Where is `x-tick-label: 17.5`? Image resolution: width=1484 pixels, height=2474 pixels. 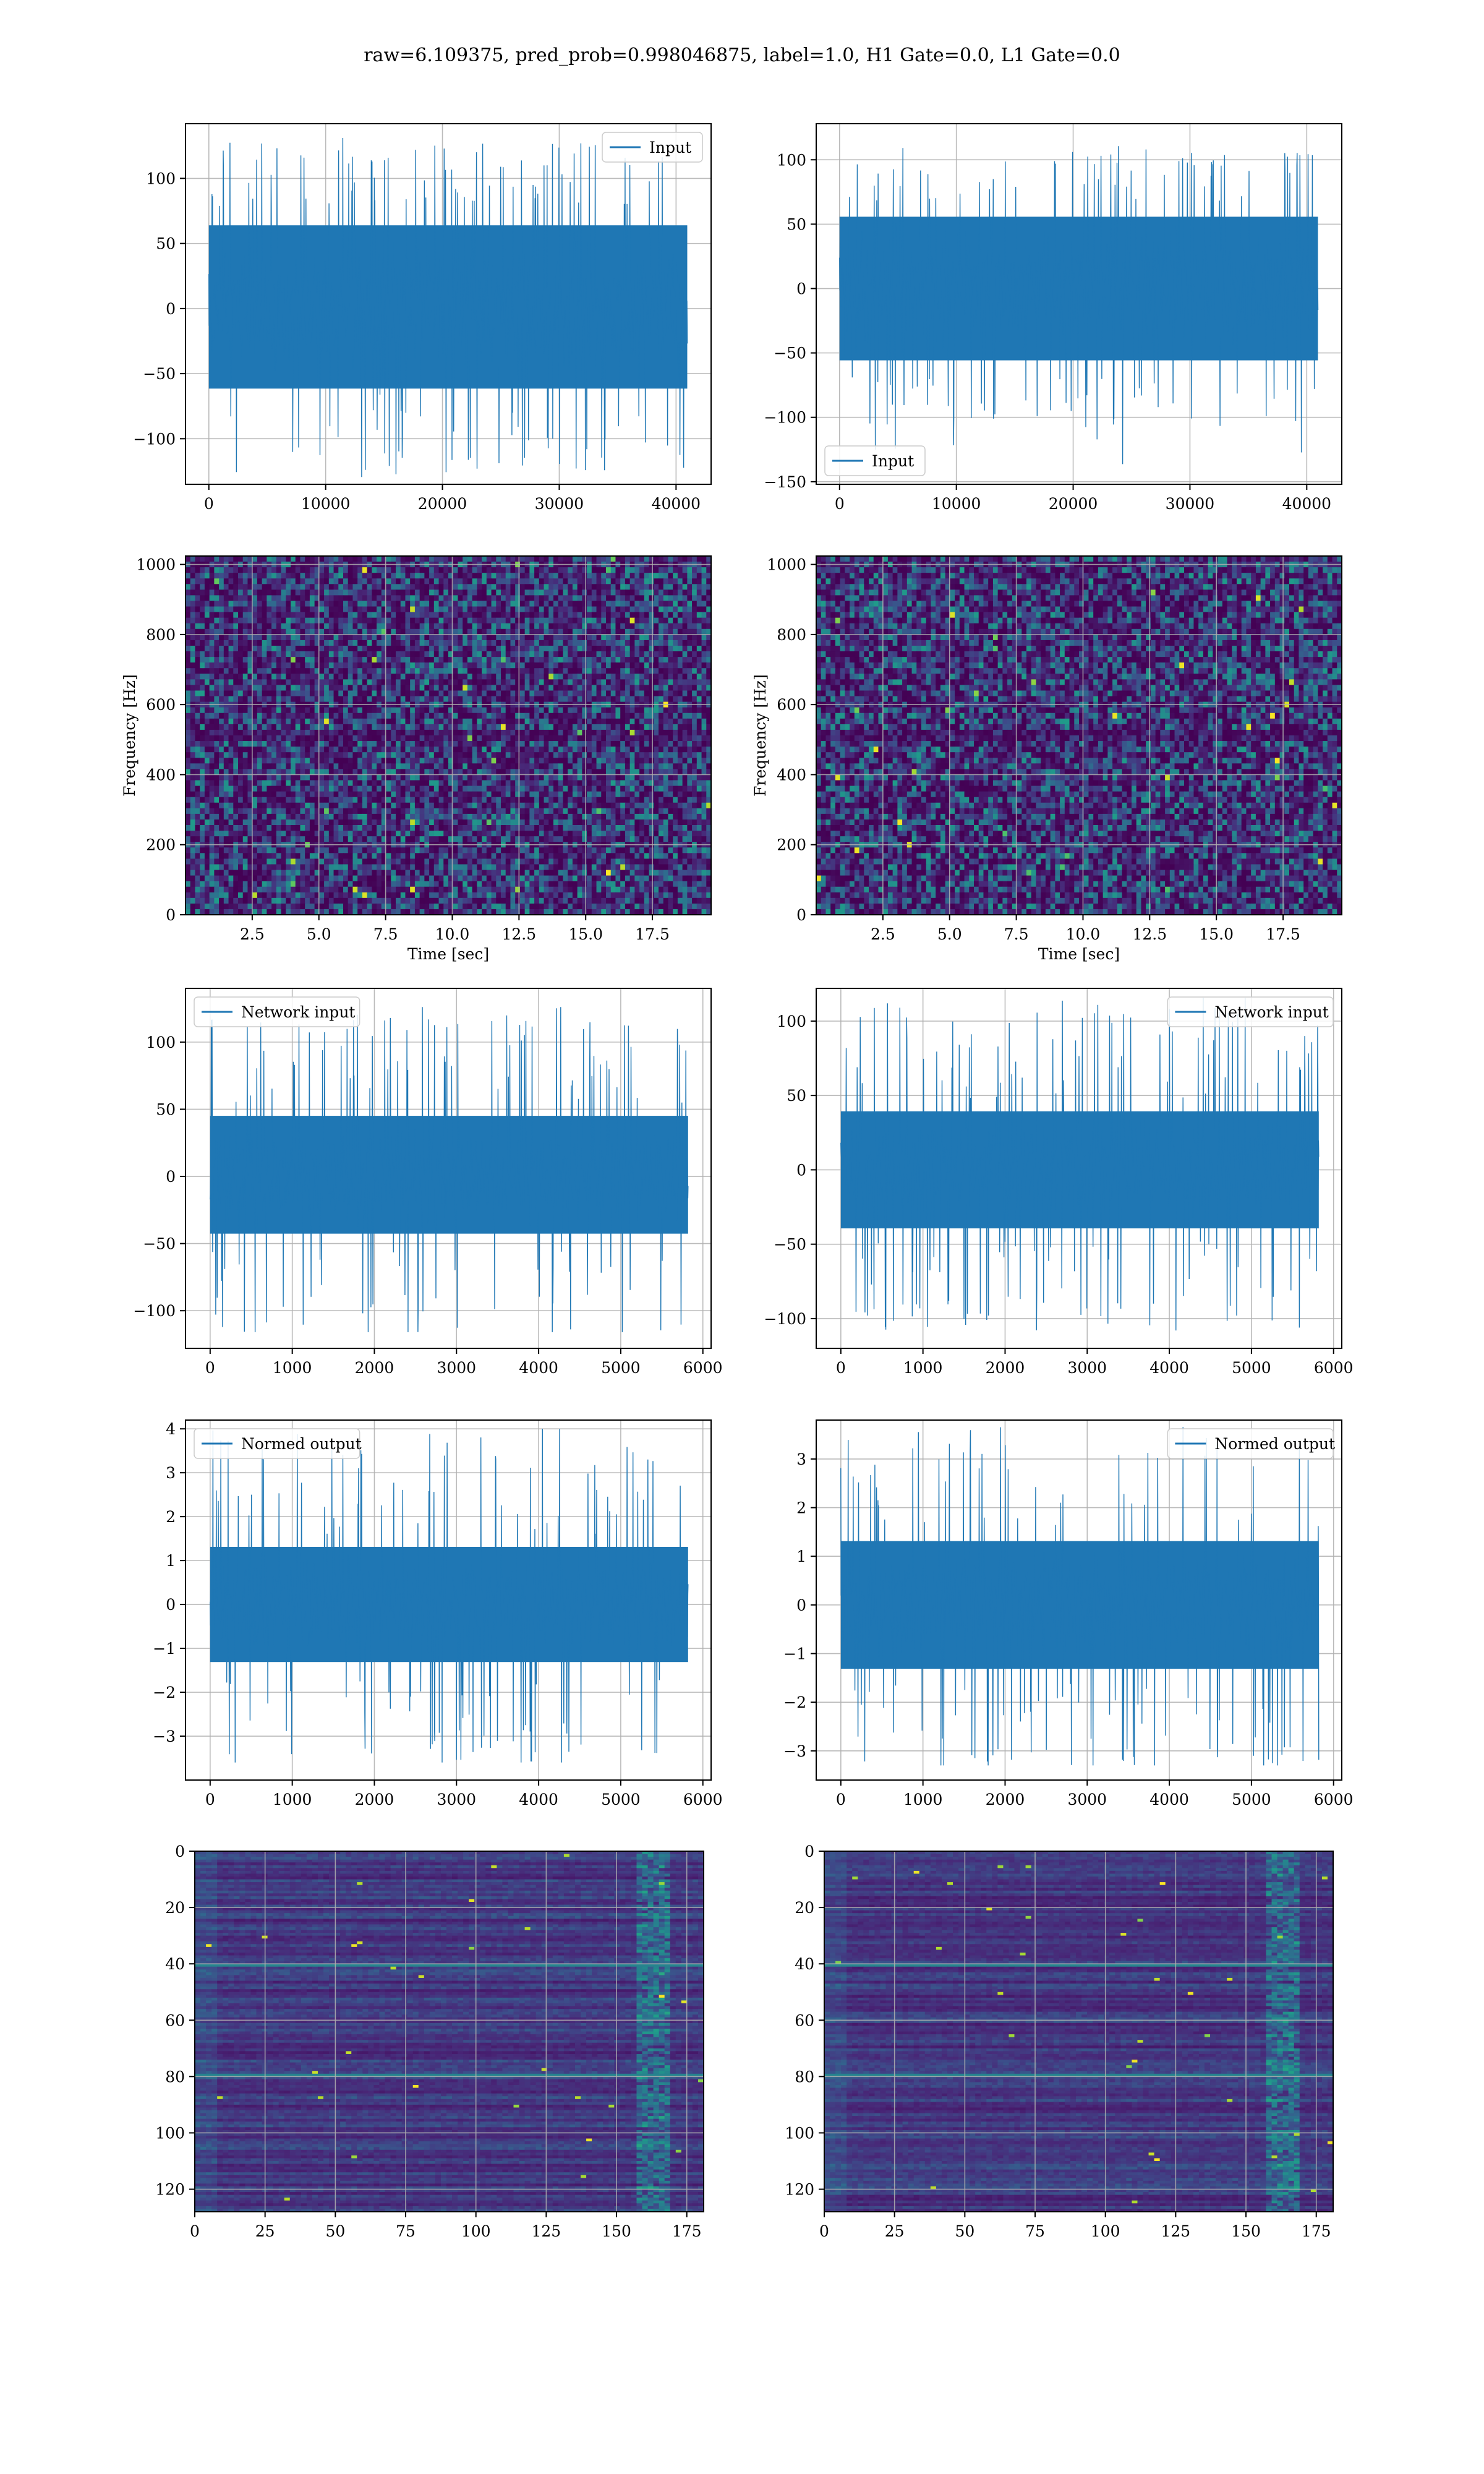 x-tick-label: 17.5 is located at coordinates (1283, 934).